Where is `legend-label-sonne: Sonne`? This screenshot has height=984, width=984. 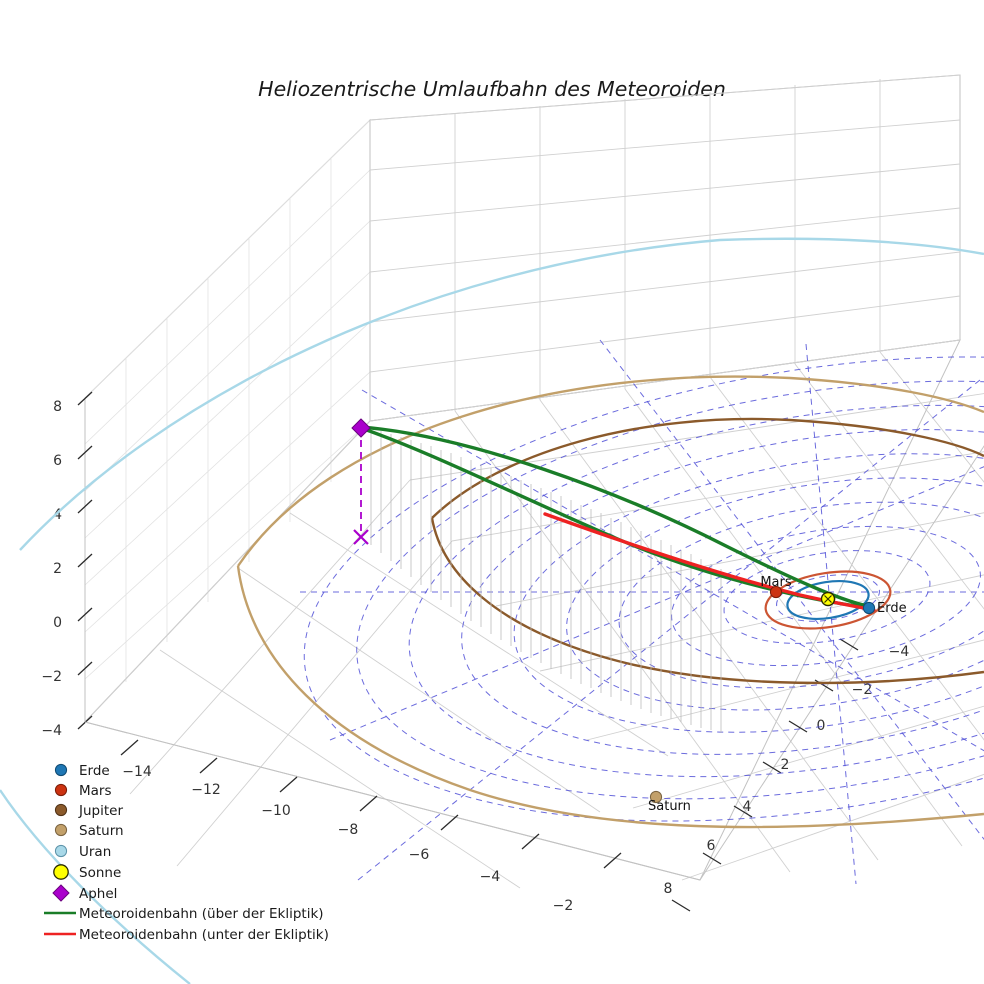
legend-label-sonne: Sonne is located at coordinates (100, 873).